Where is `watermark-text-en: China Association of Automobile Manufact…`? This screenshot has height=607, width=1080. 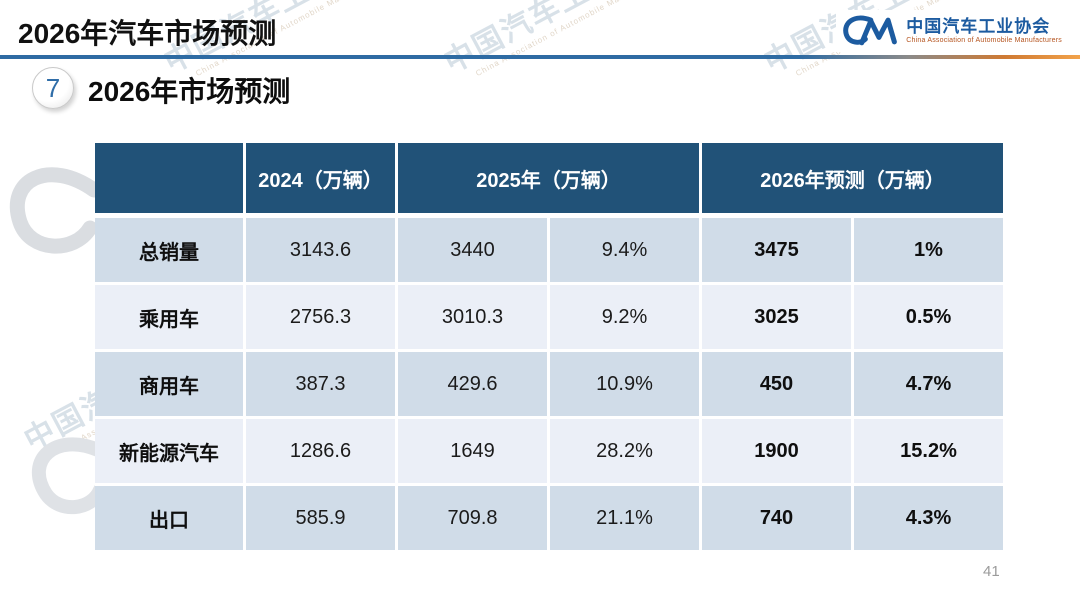
watermark-text-en: China Association of Automobile Manufact… is located at coordinates (570, 39).